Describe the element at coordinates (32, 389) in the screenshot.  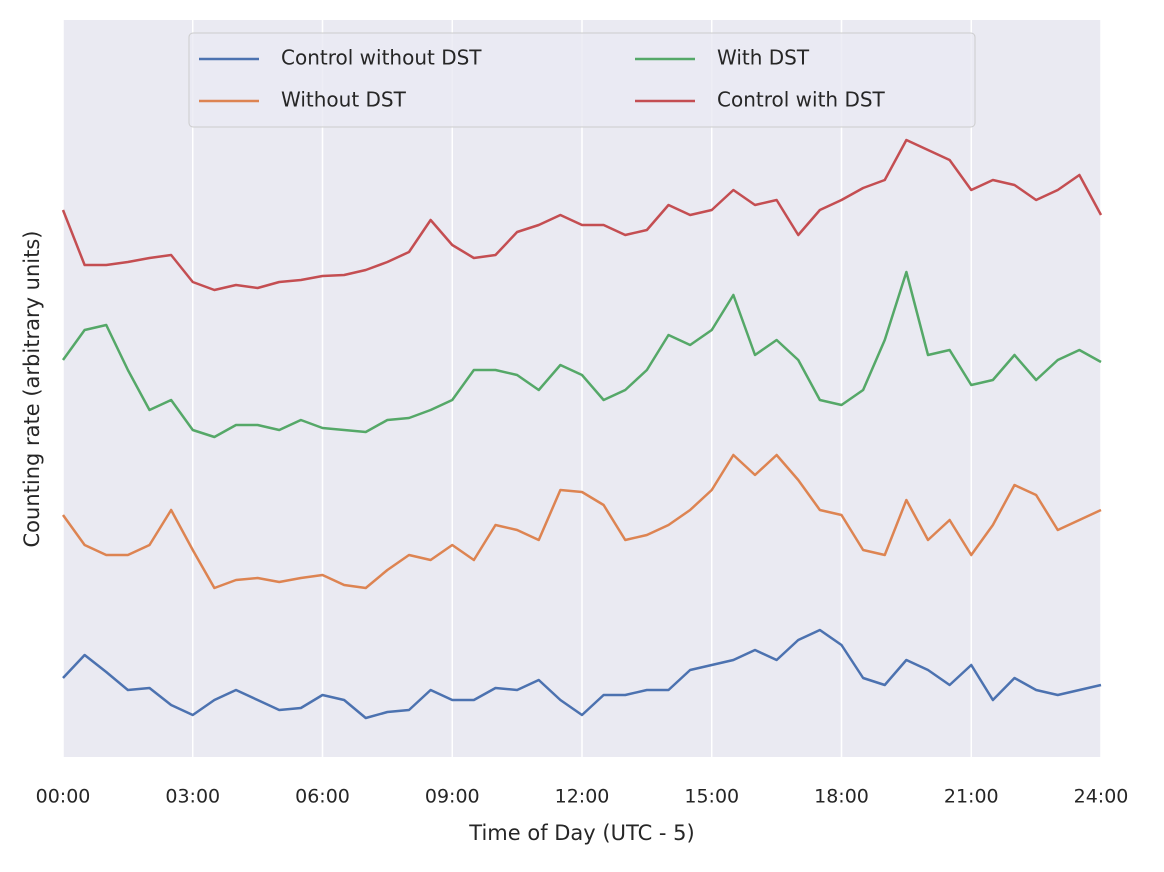
I see `y-axis-label: Counting rate (arbitrary units)` at that location.